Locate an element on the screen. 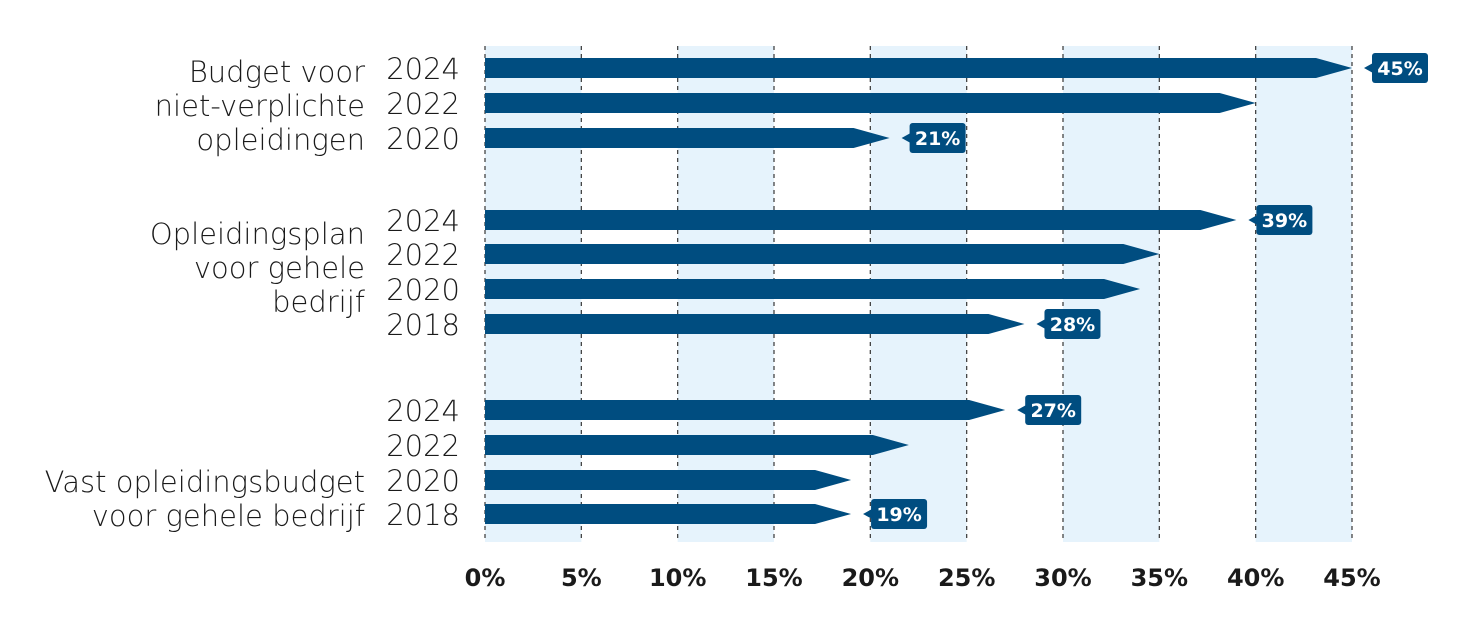 This screenshot has height=618, width=1458. group-label: bedrijf is located at coordinates (319, 302).